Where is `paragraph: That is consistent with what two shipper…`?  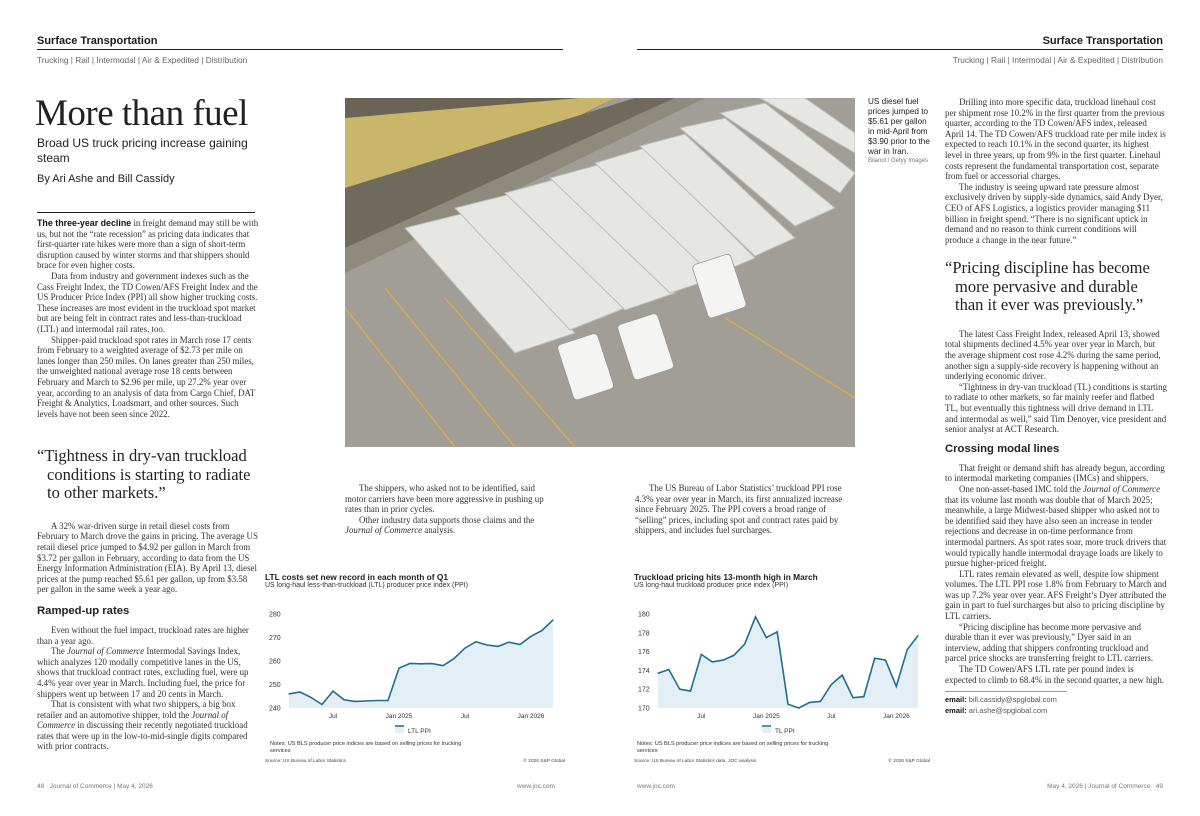 paragraph: That is consistent with what two shipper… is located at coordinates (148, 725).